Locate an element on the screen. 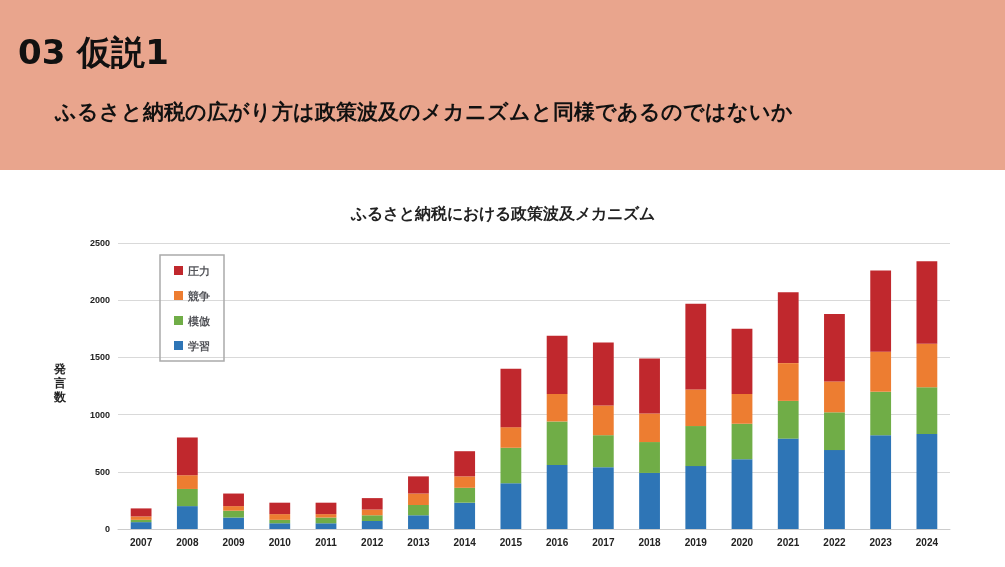 The height and width of the screenshot is (567, 1005). x-tick-label: 2007 is located at coordinates (141, 542).